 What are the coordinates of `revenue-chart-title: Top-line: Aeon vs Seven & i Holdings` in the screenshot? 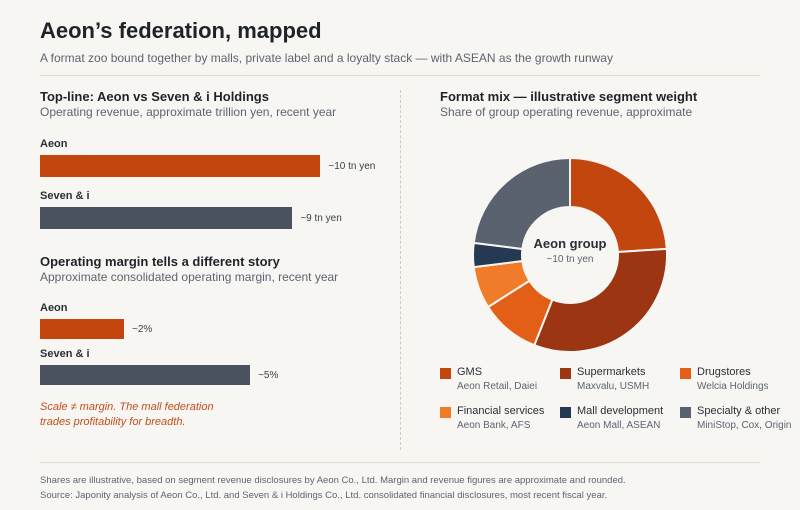 It's located at (154, 96).